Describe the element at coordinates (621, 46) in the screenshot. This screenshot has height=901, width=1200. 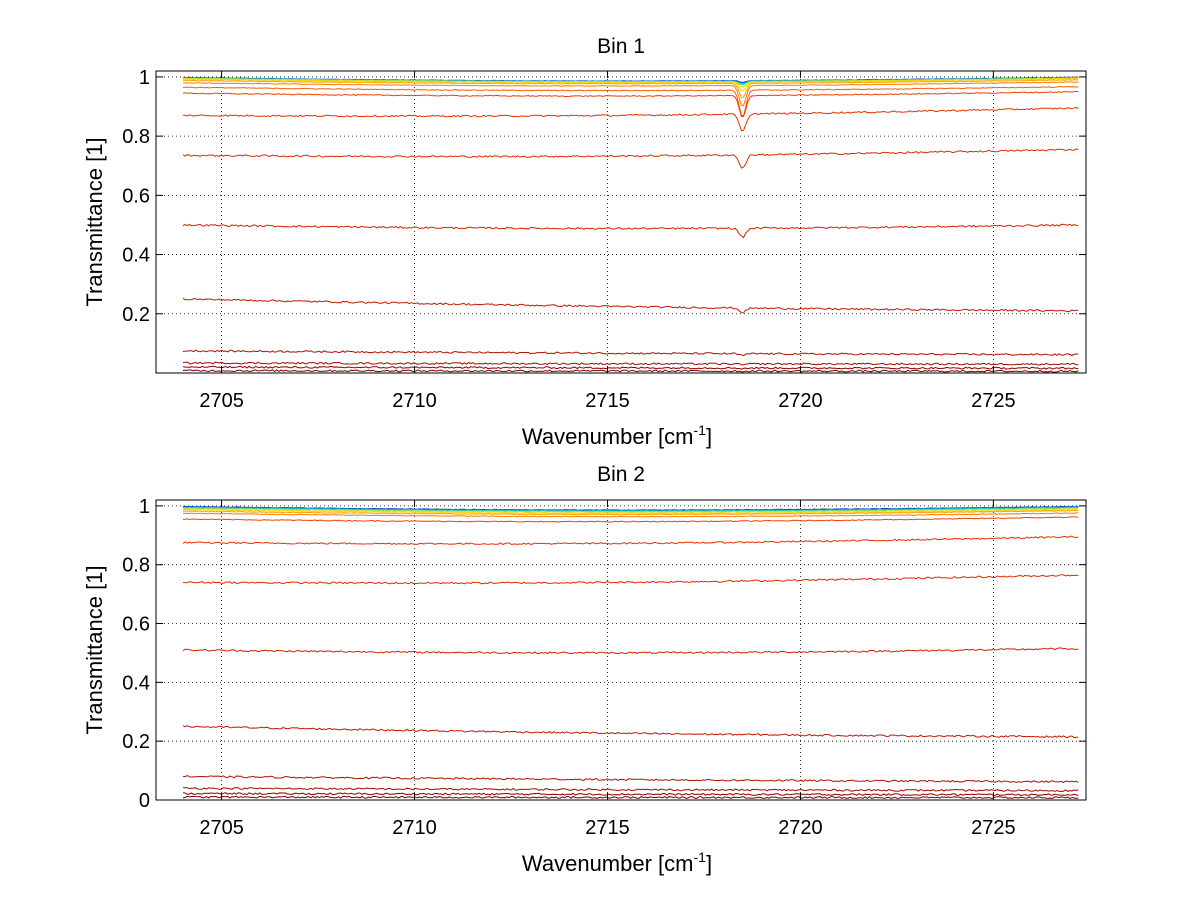
I see `chart-title: Bin 1` at that location.